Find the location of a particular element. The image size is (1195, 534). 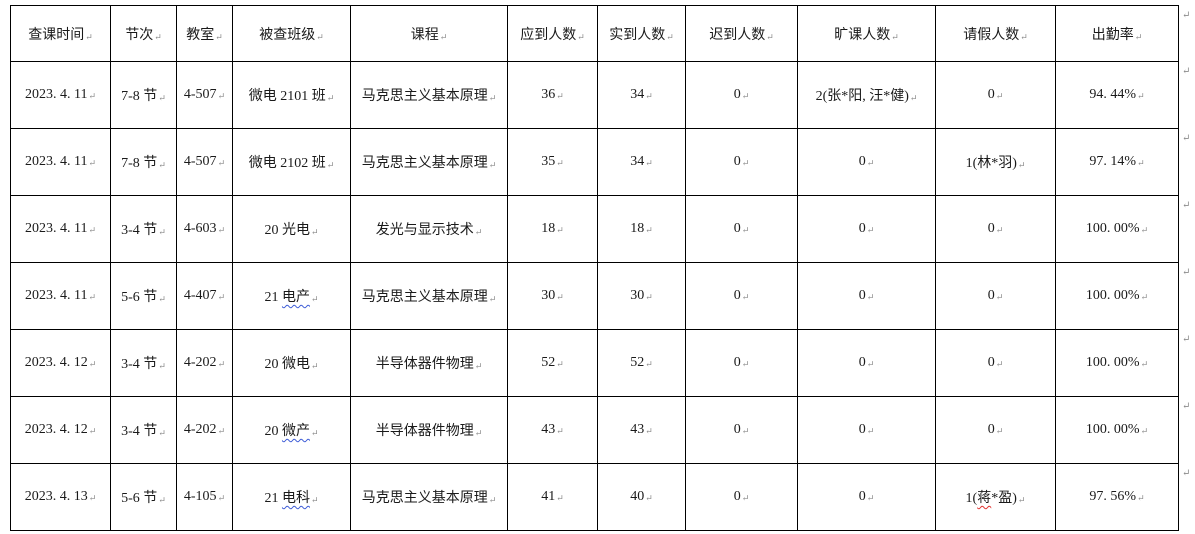

cell-leave-count: 1(林*羽)↵ is located at coordinates (995, 162).